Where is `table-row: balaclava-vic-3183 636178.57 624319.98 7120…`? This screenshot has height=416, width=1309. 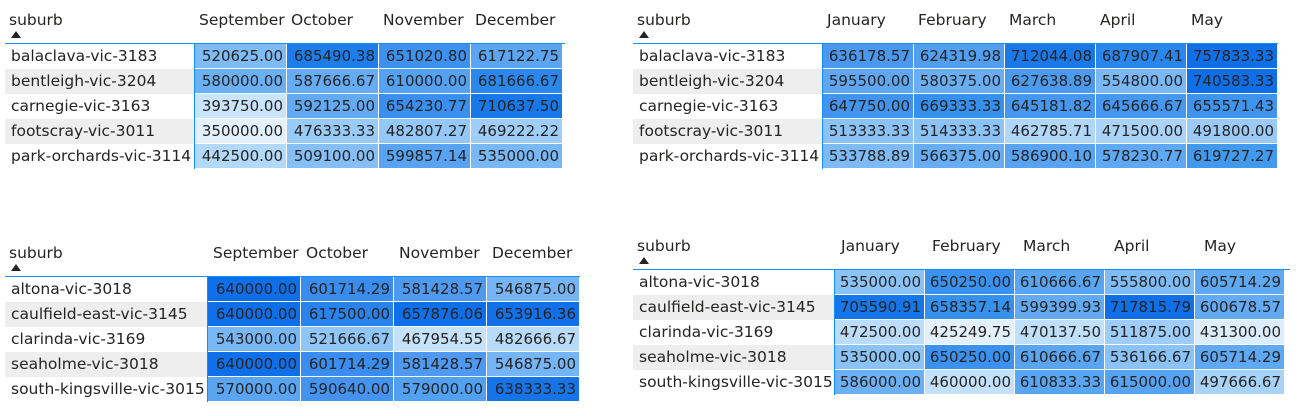
table-row: balaclava-vic-3183 636178.57 624319.98 7120… is located at coordinates (955, 56).